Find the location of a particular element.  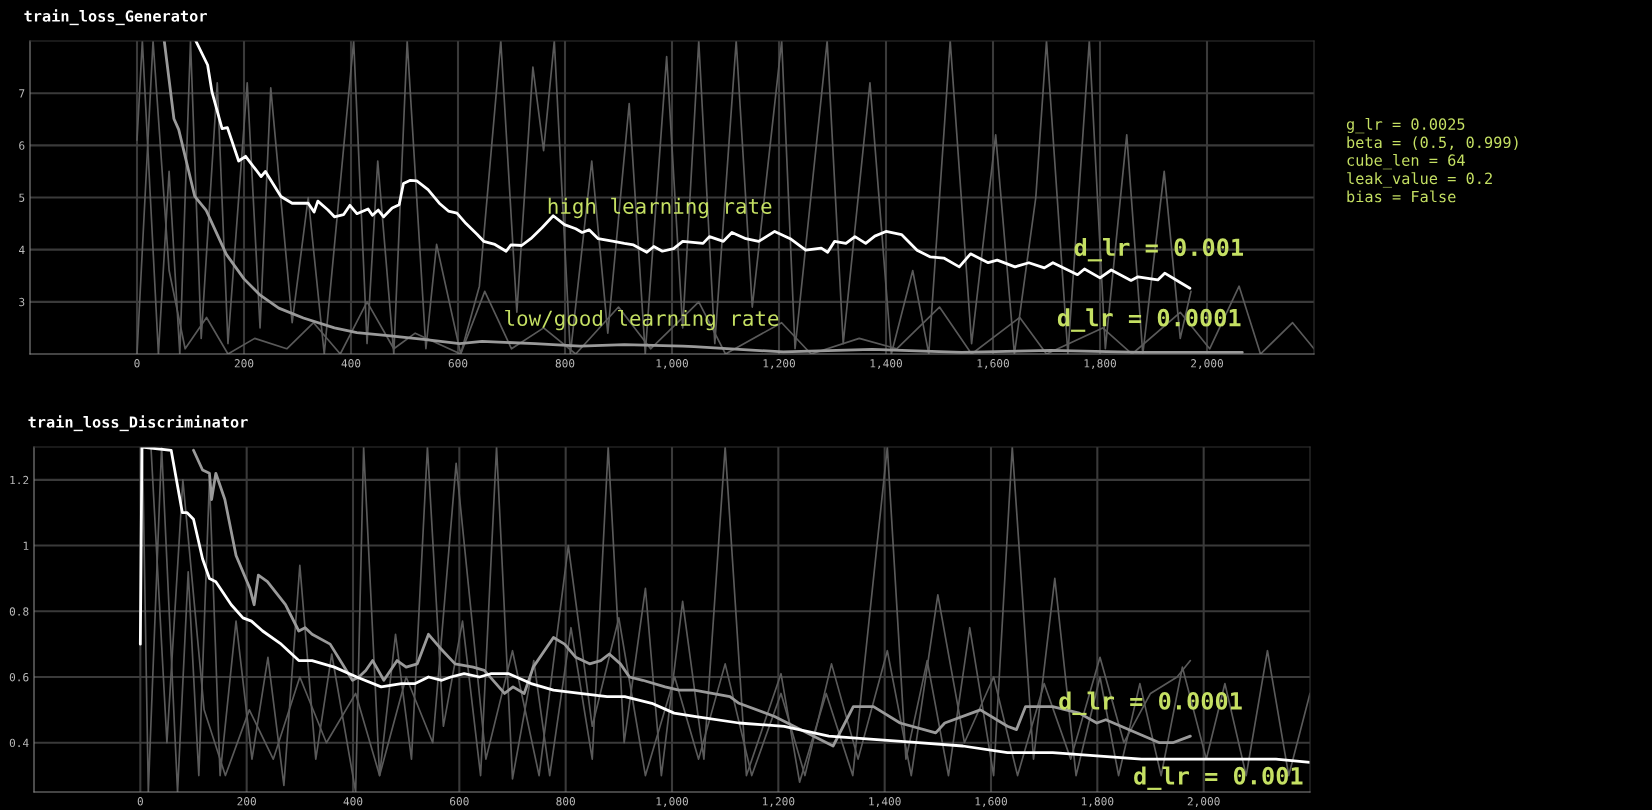

y-tick-label: 1 is located at coordinates (26, 545).